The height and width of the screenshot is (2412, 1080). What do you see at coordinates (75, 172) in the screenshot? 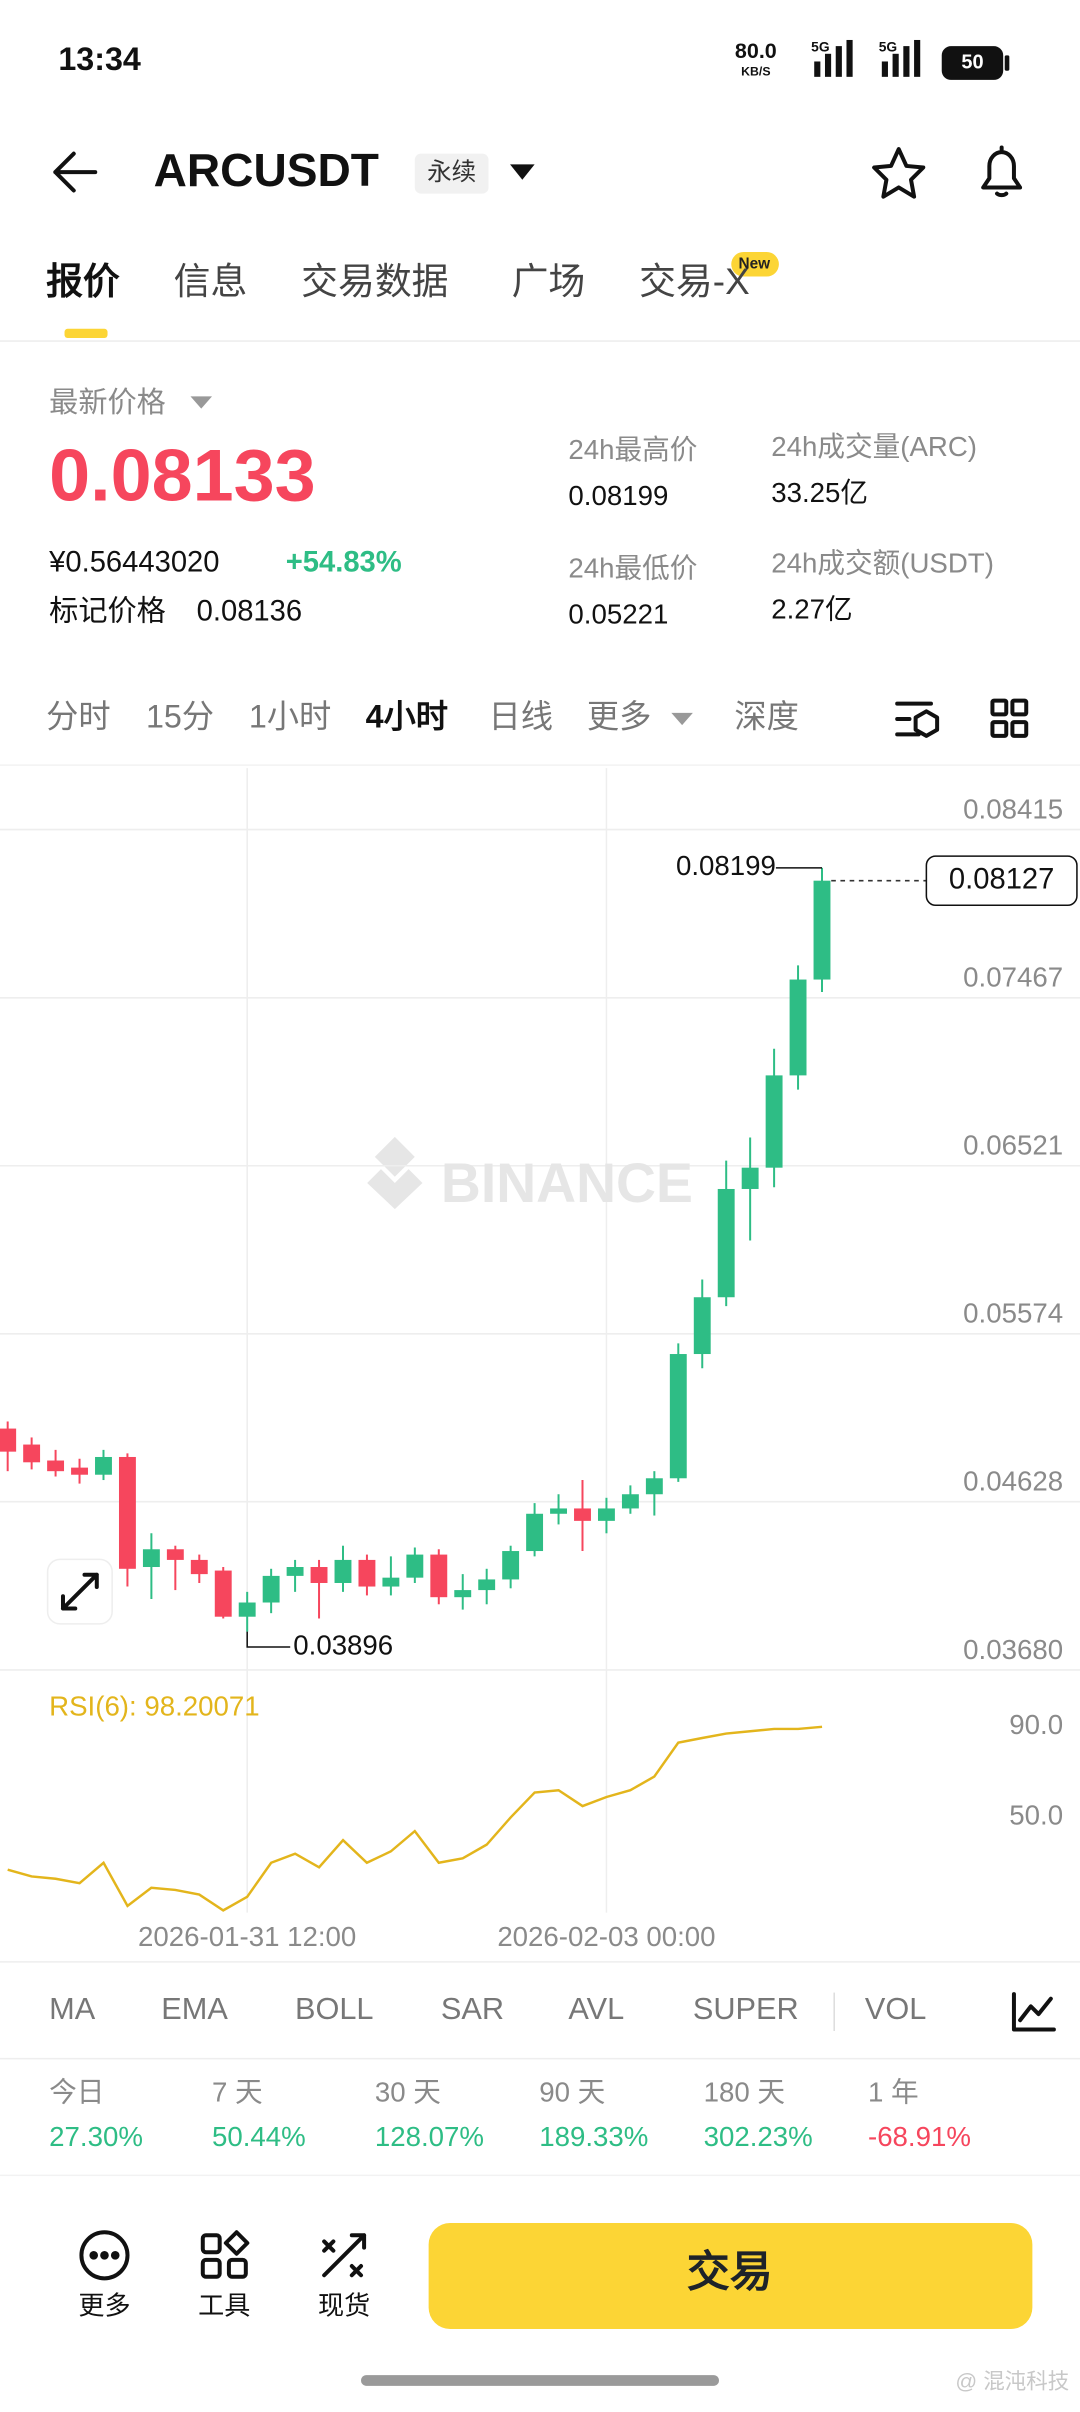
I see `back-button` at bounding box center [75, 172].